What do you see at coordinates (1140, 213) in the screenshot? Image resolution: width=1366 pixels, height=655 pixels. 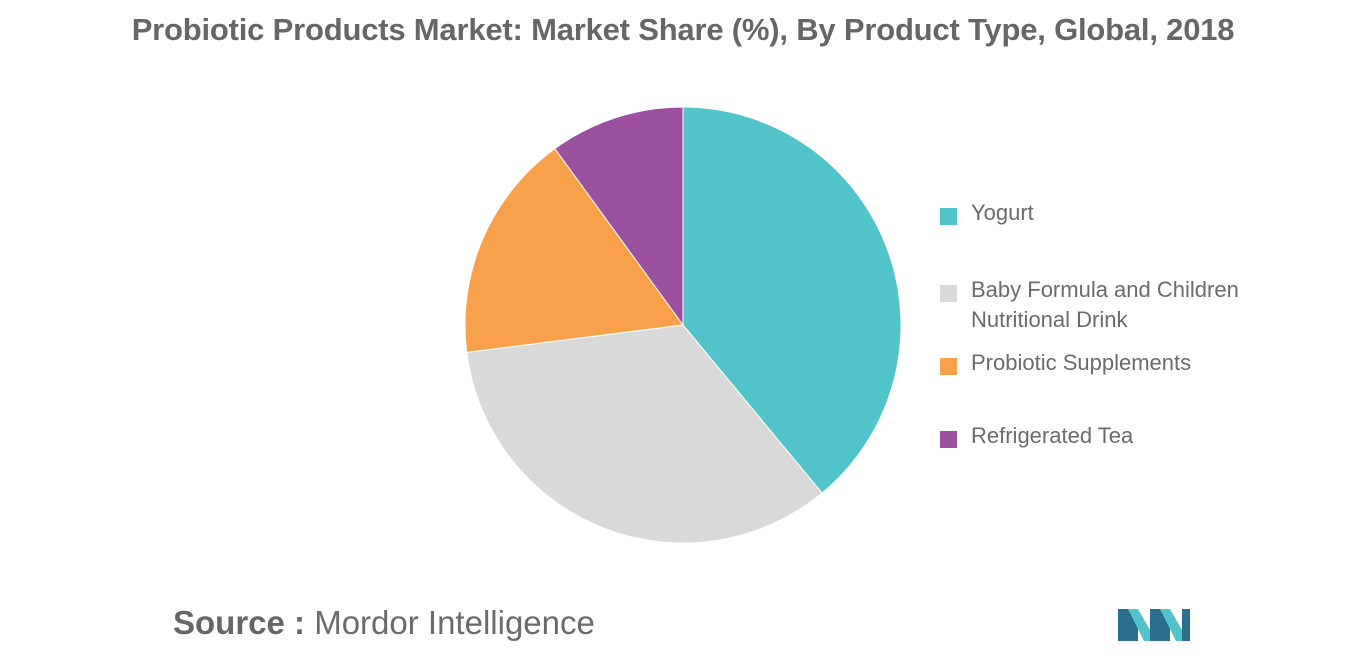 I see `legend-item-yogurt: Yogurt` at bounding box center [1140, 213].